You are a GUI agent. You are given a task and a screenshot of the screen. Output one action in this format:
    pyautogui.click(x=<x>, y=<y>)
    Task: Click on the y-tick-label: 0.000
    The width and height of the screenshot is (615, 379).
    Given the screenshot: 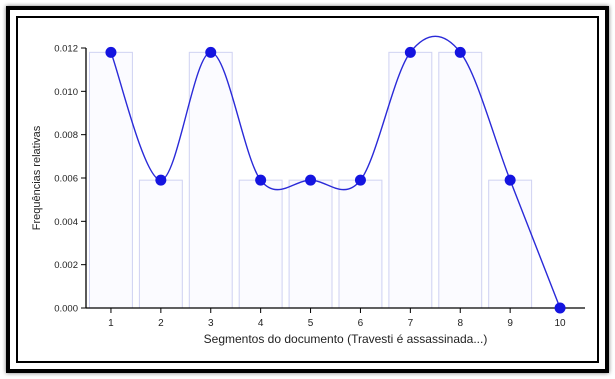 What is the action you would take?
    pyautogui.click(x=66, y=309)
    